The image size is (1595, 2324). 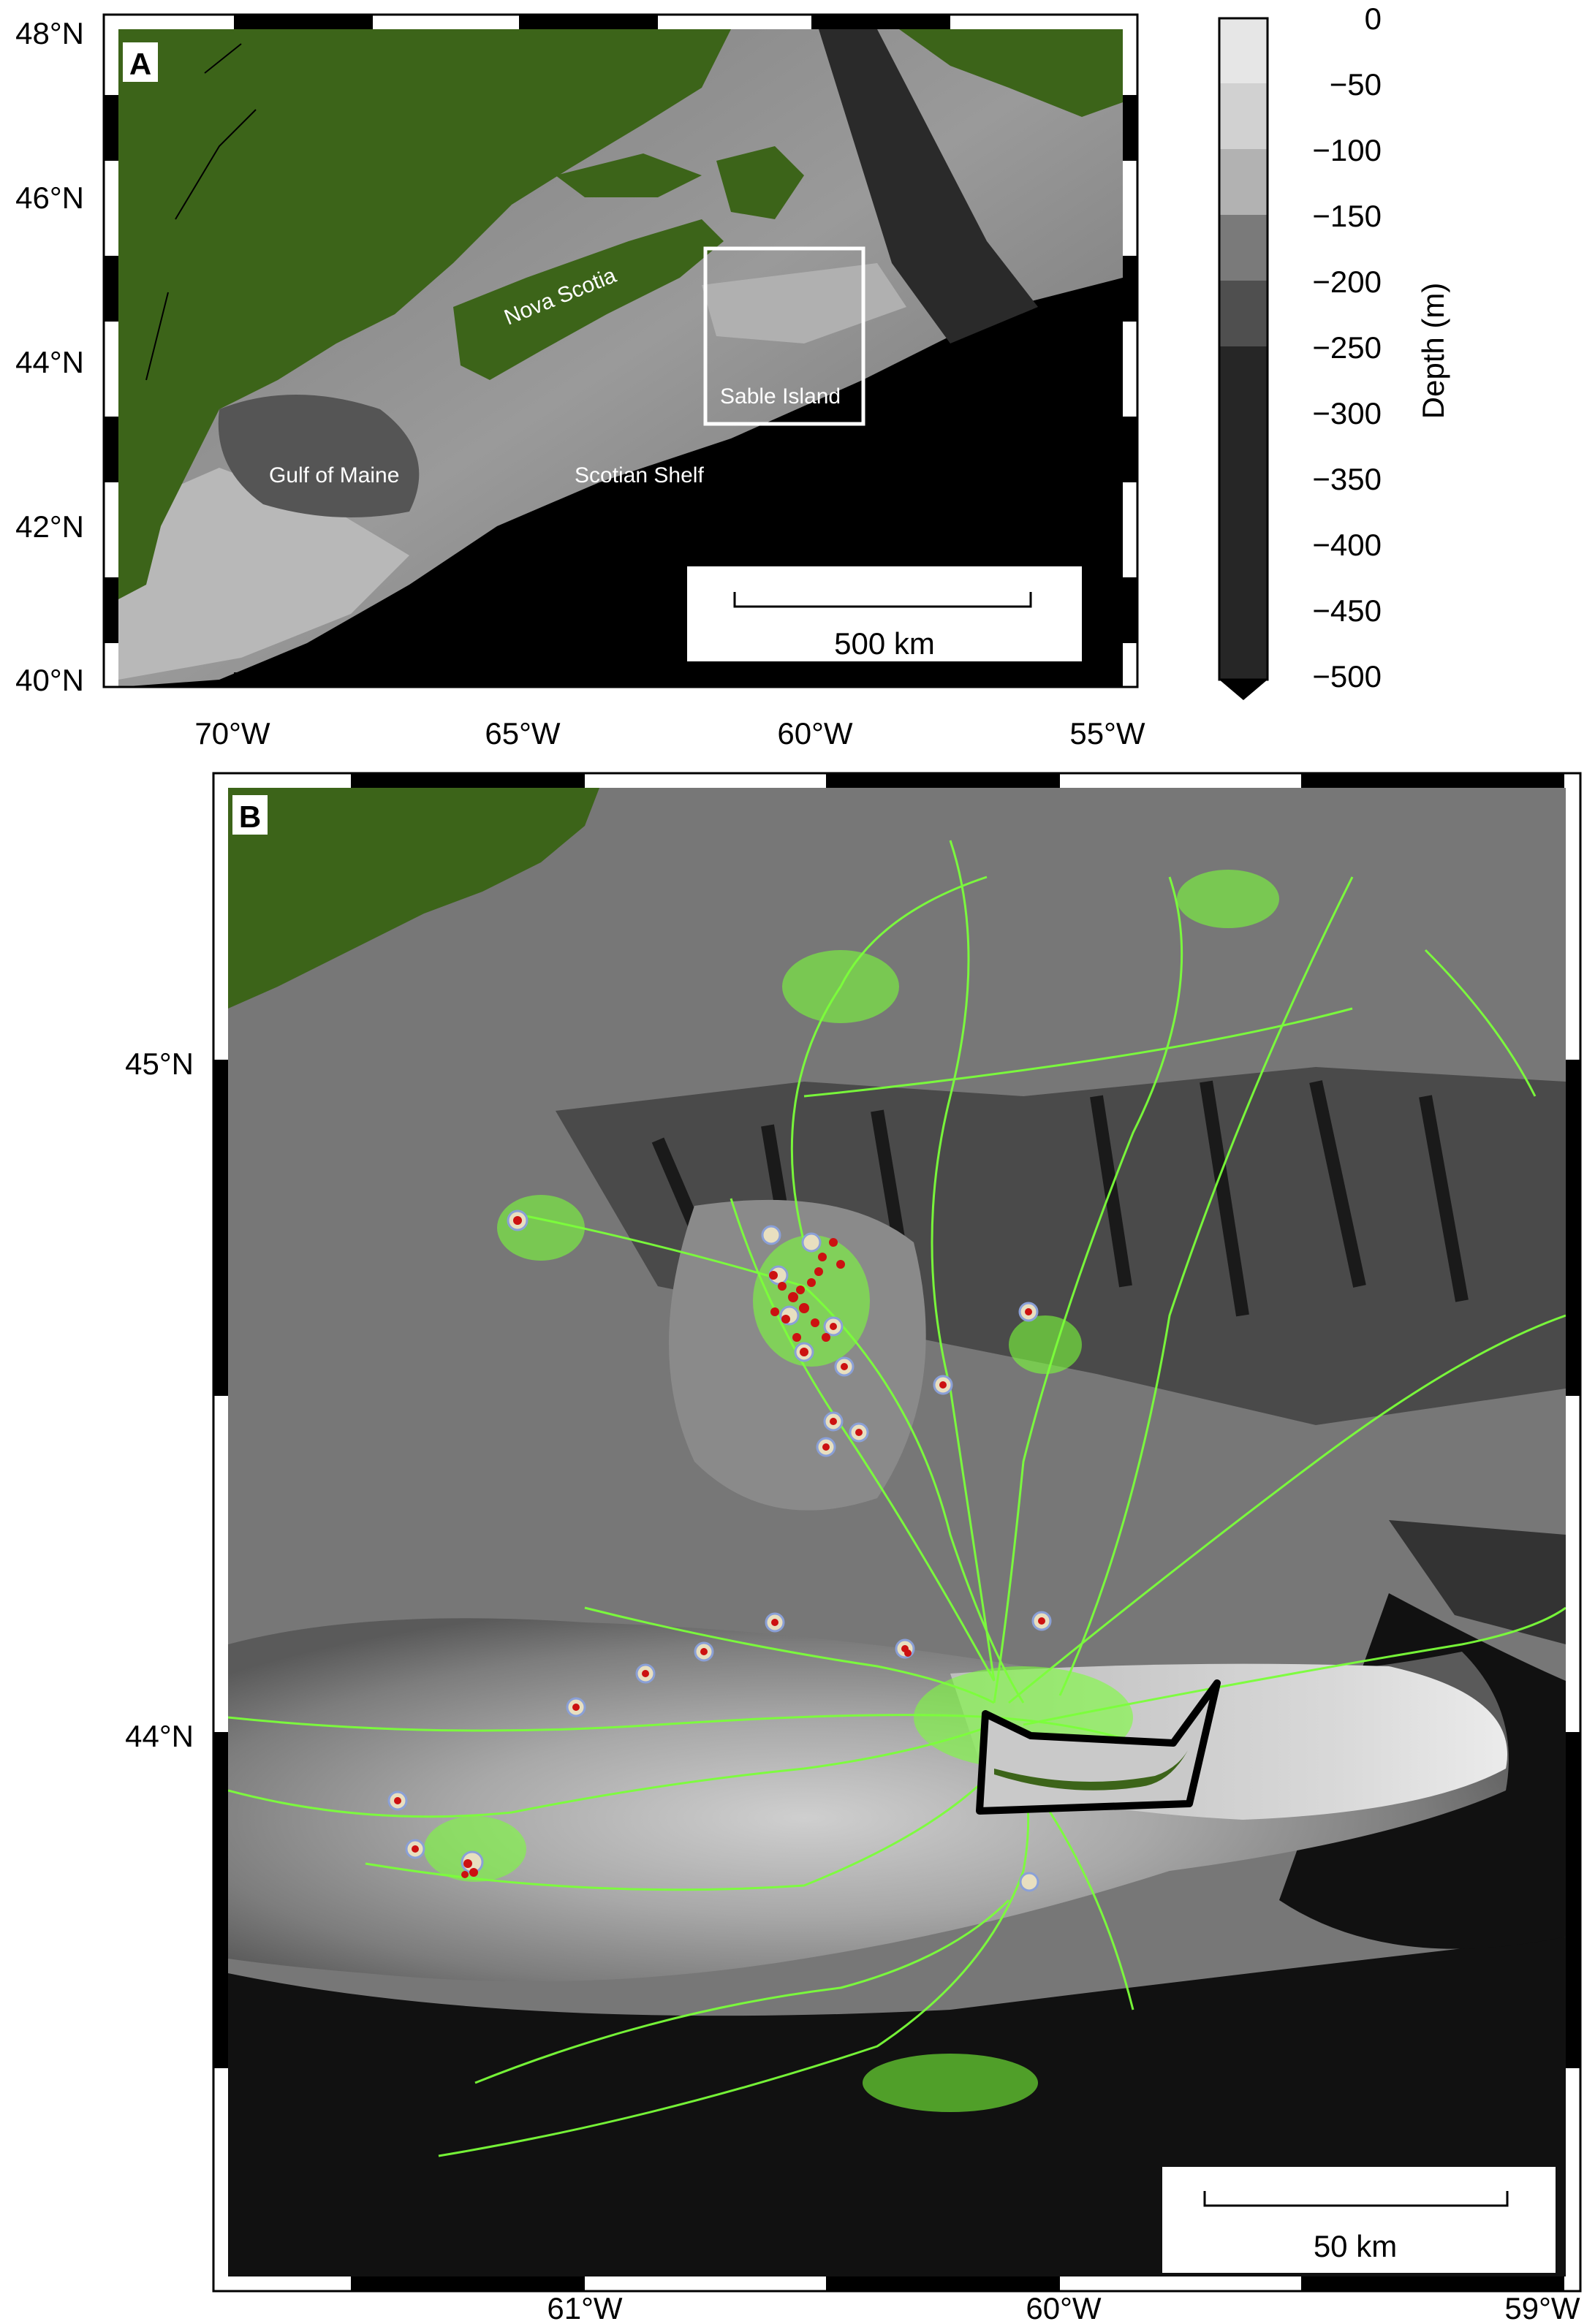 I want to click on label-scotian-shelf: Scotian Shelf, so click(x=639, y=475).